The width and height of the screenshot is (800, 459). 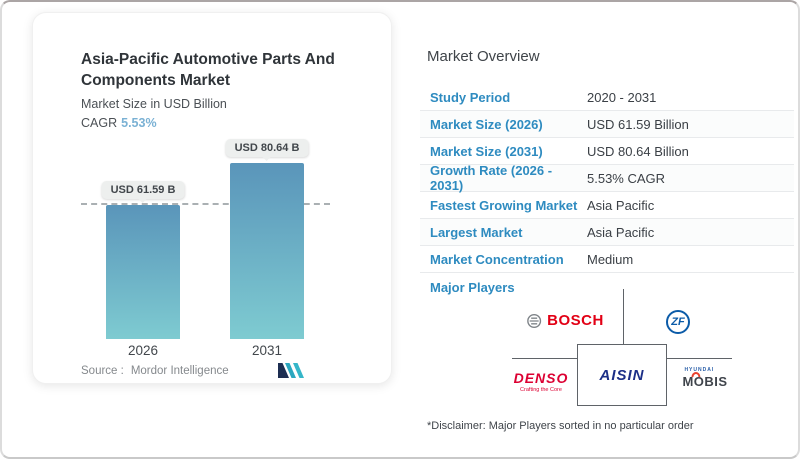 I want to click on table-row: Market Concentration Medium, so click(x=607, y=259).